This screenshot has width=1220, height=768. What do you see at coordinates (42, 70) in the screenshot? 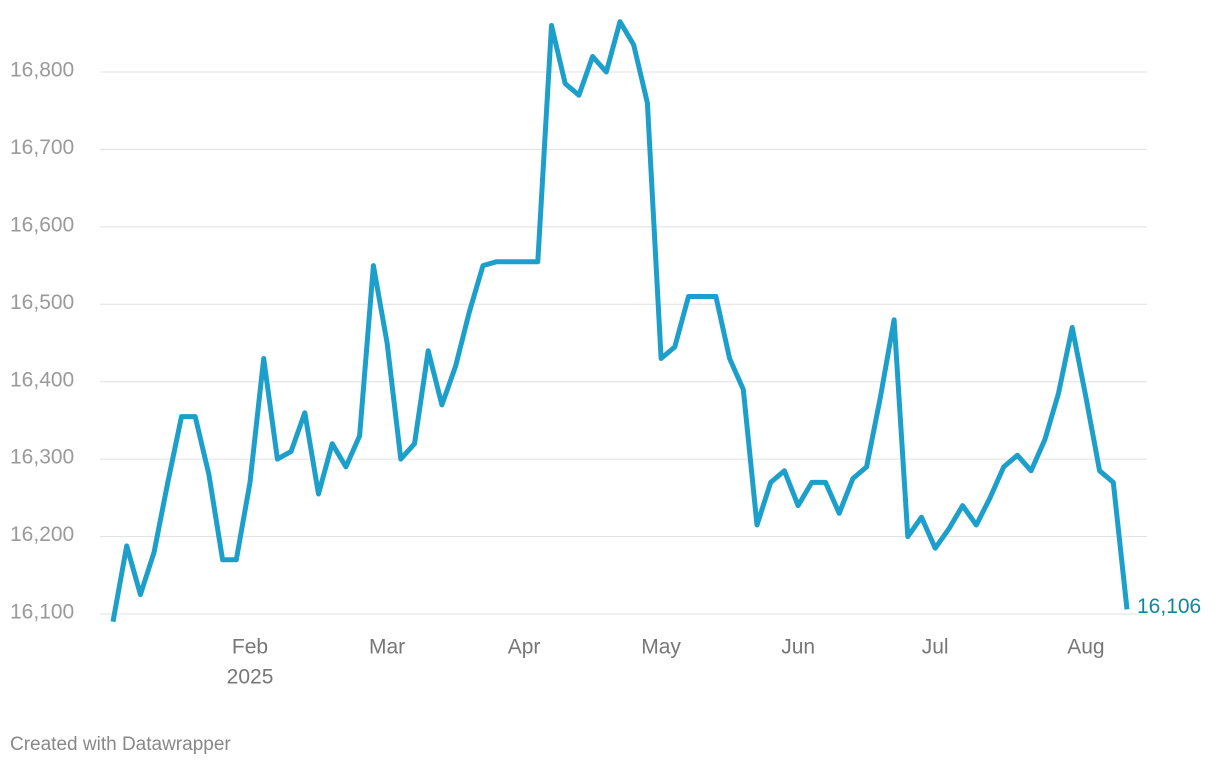
I see `y-tick-label: 16,800` at bounding box center [42, 70].